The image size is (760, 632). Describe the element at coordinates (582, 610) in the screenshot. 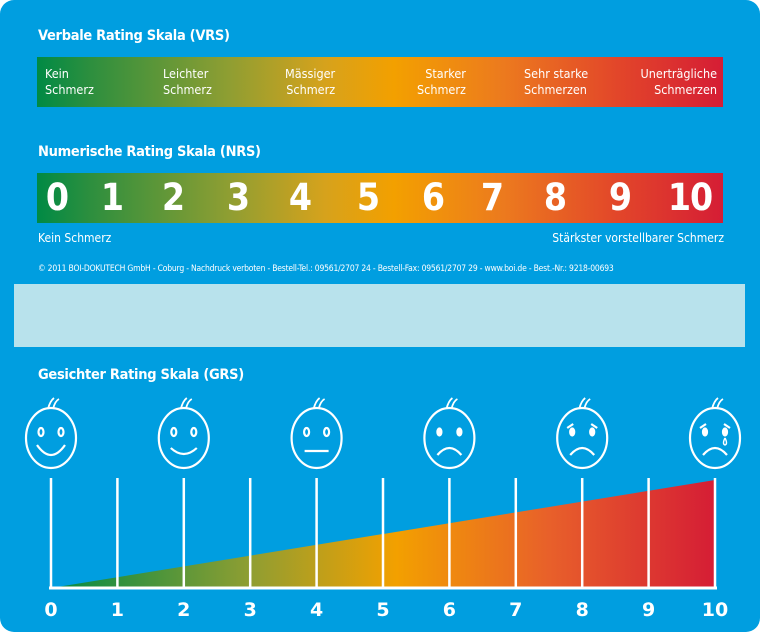

I see `scale-tick-label: 8` at that location.